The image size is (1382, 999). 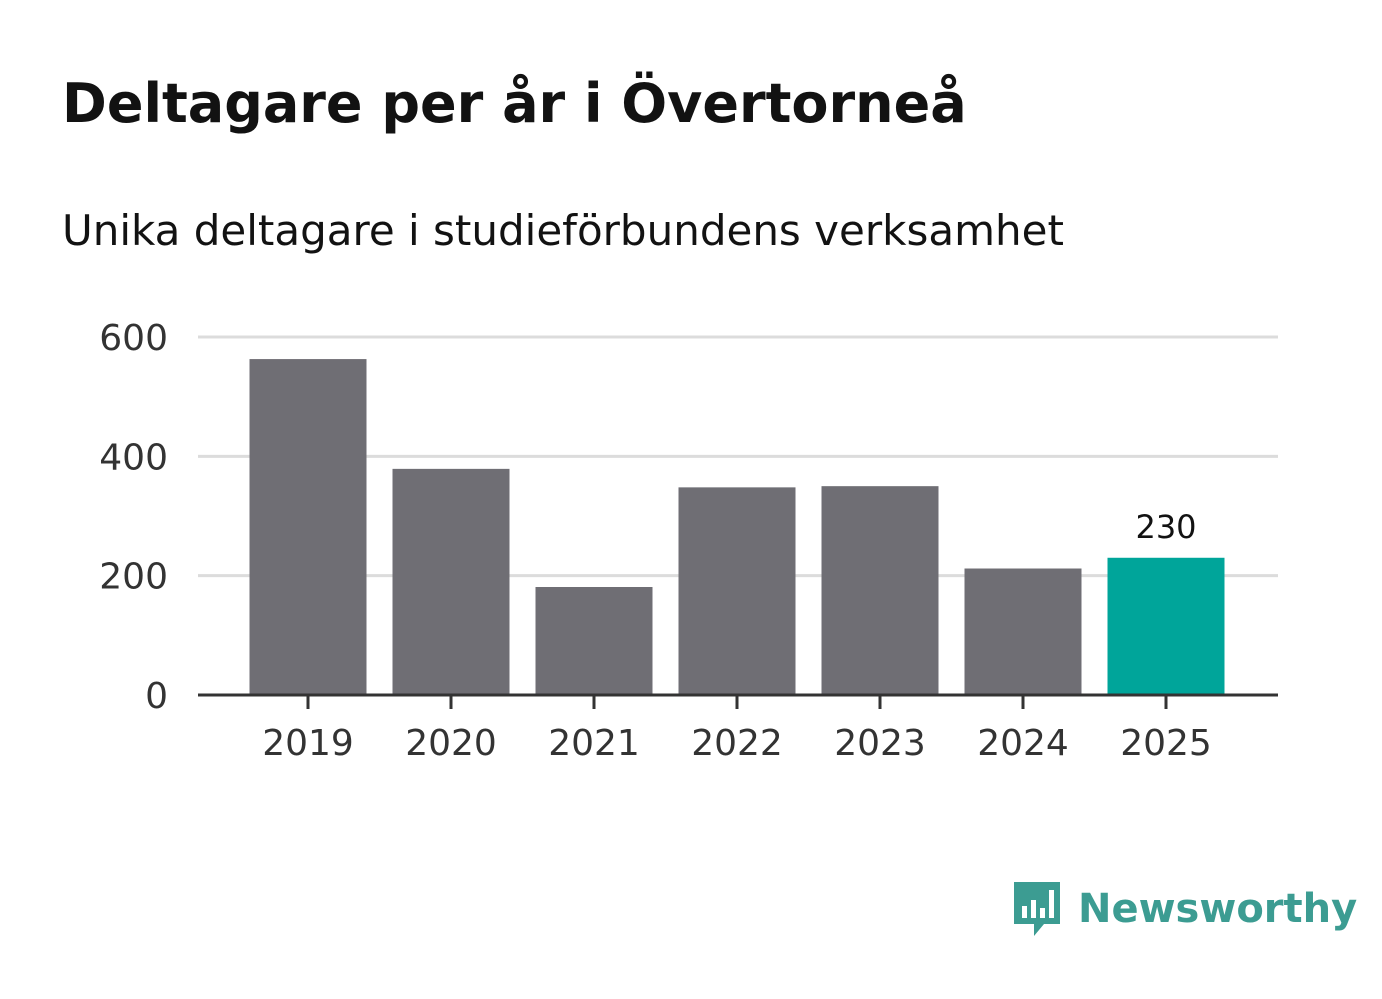 What do you see at coordinates (880, 590) in the screenshot?
I see `bar-2023` at bounding box center [880, 590].